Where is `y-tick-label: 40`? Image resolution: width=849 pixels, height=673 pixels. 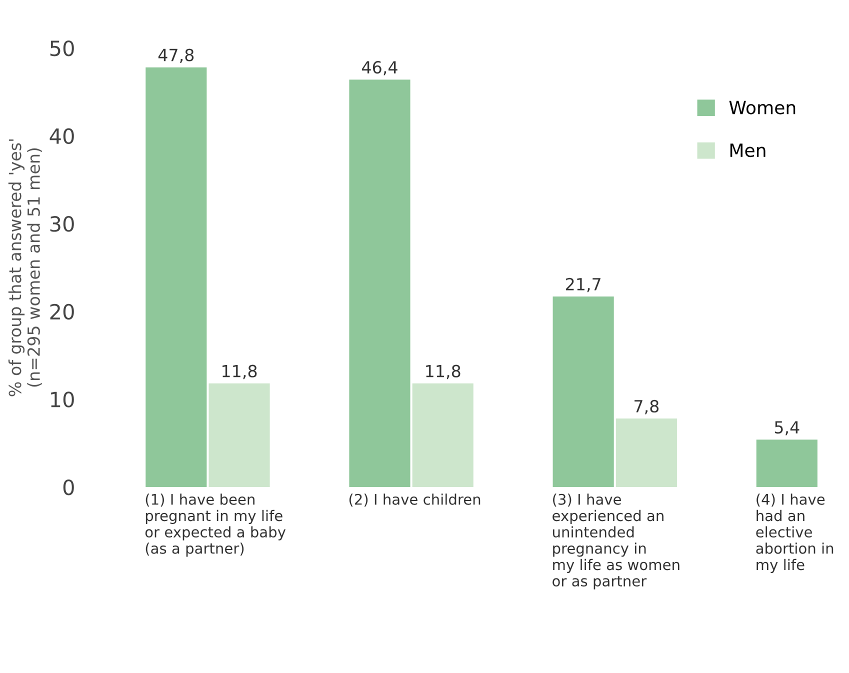
y-tick-label: 40 is located at coordinates (62, 136).